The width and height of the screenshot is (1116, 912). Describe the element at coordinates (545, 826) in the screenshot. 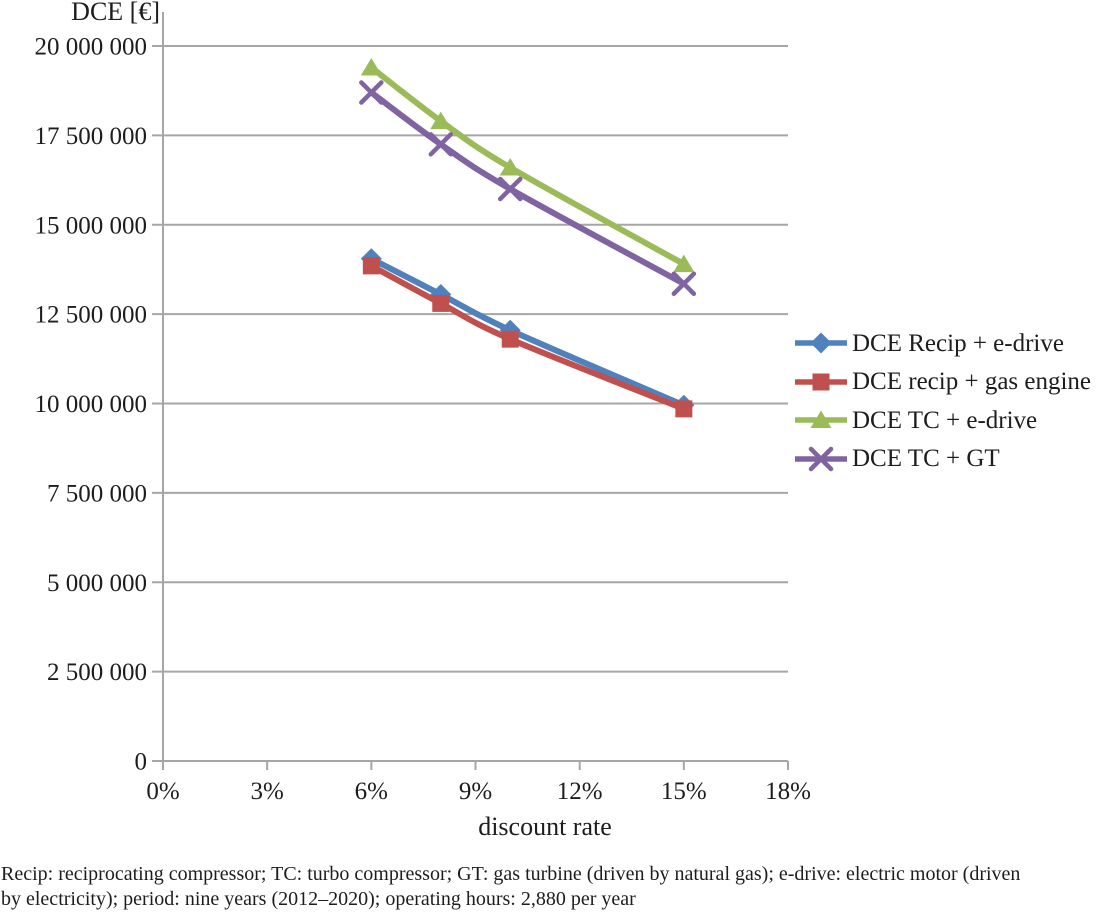

I see `x-axis-title: discount rate` at that location.